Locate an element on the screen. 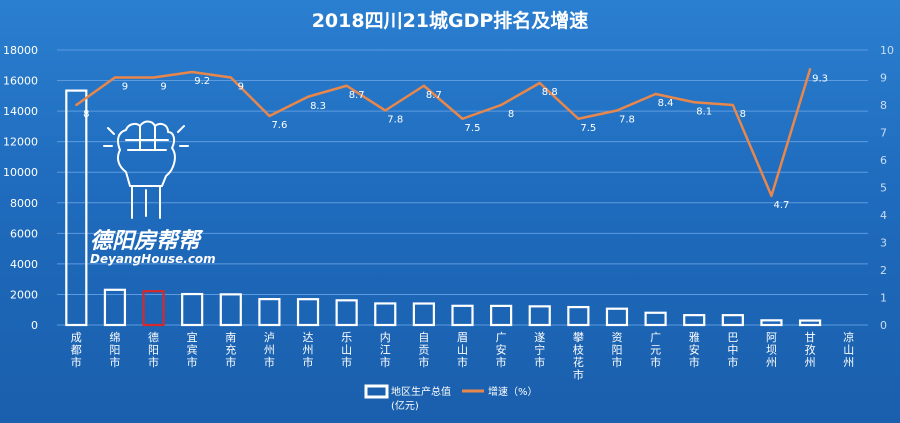  category-label-15: 资阳市 is located at coordinates (616, 350).